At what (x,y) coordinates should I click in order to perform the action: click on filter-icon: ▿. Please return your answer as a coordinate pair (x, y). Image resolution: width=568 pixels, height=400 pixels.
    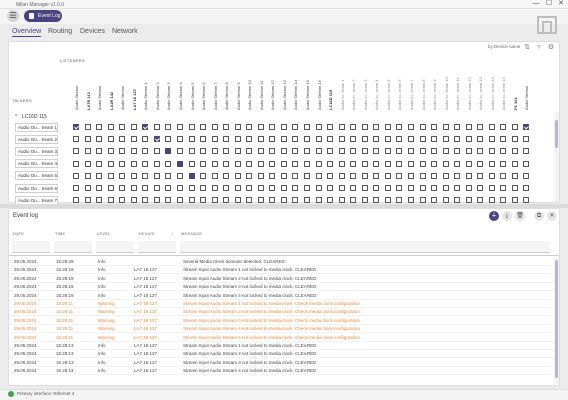
    Looking at the image, I should click on (539, 47).